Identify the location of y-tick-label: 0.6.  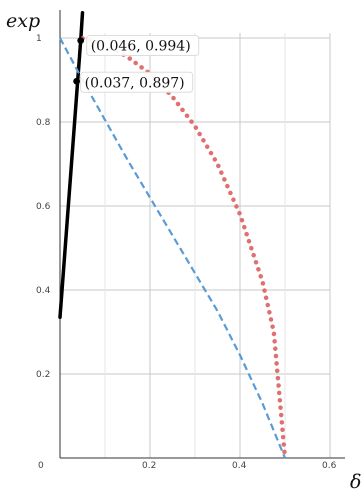
(43, 207).